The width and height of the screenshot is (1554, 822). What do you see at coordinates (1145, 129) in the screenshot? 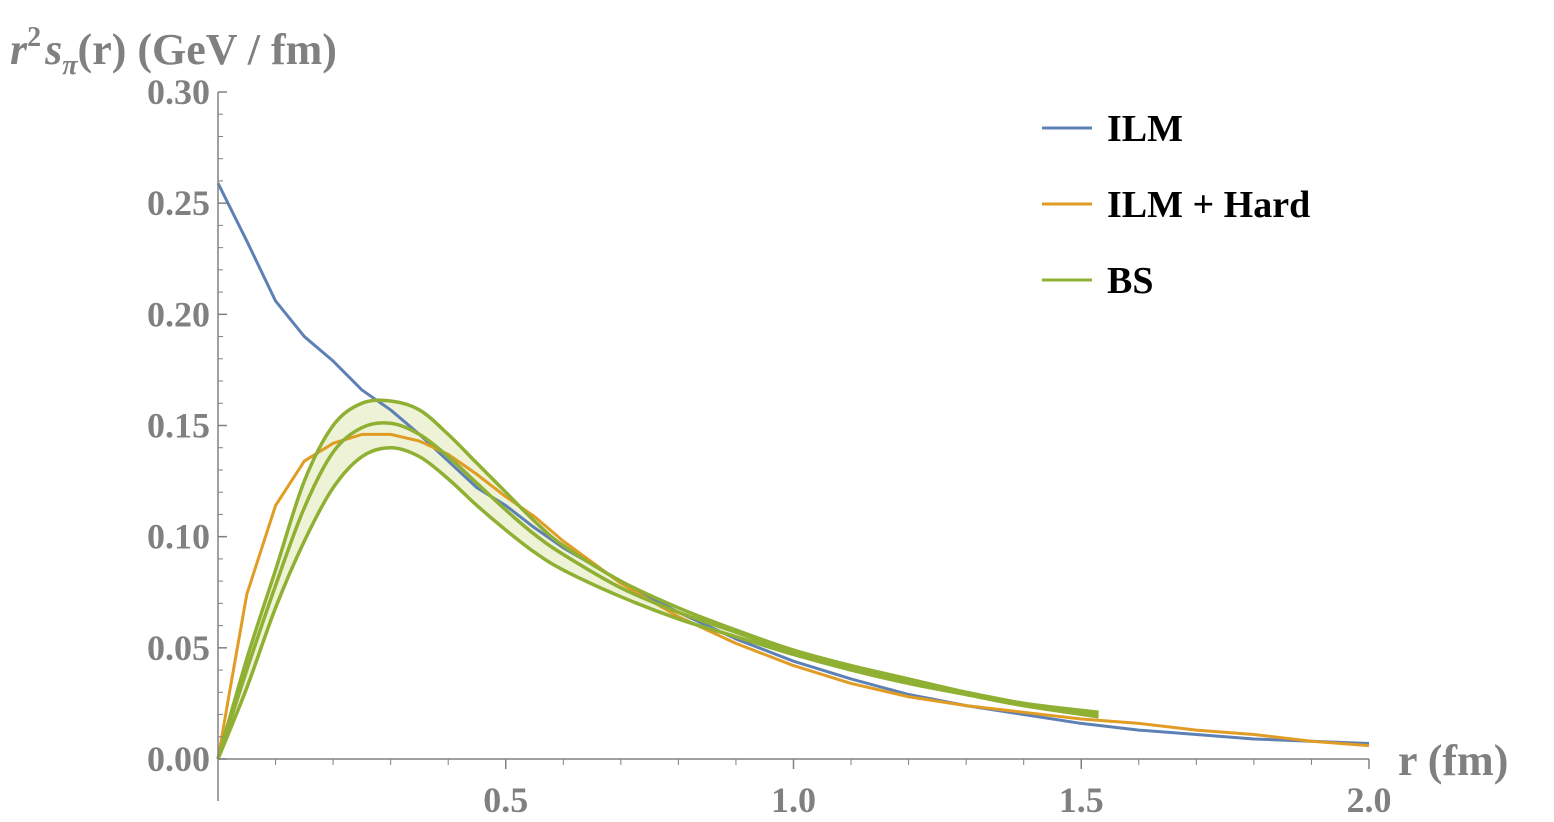
I see `legend-label: ILM` at bounding box center [1145, 129].